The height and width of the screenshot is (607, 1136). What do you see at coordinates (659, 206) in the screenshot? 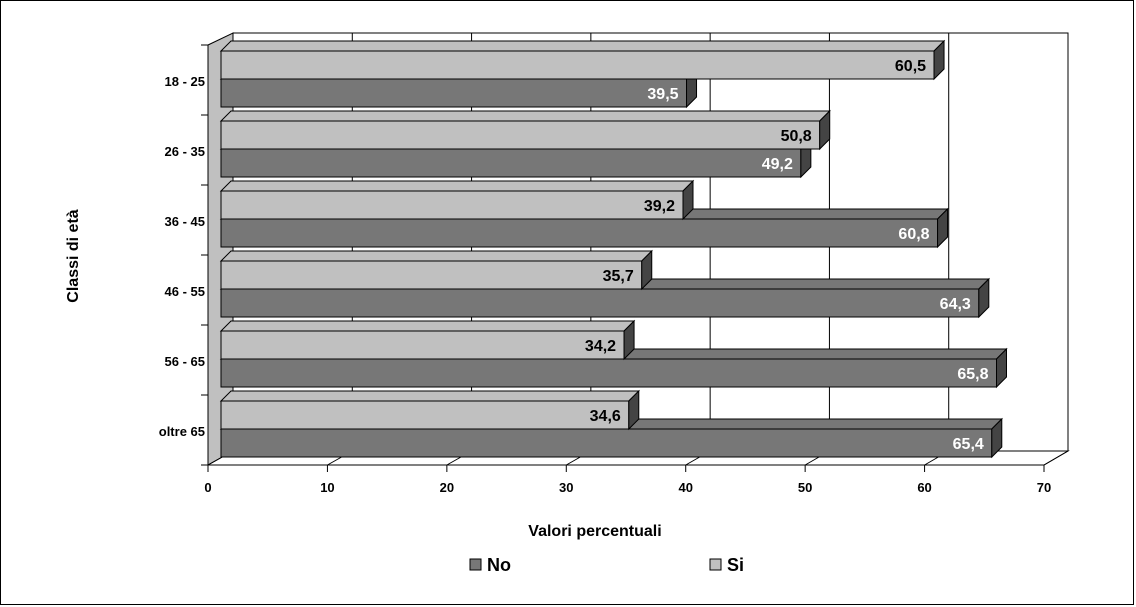
I see `data-label-si: 39,2` at bounding box center [659, 206].